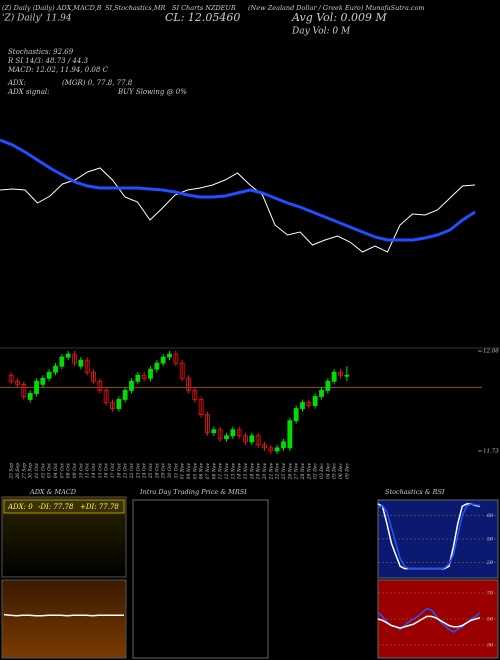  Describe the element at coordinates (221, 471) in the screenshot. I see `x-tick-label: 11 Nov` at that location.